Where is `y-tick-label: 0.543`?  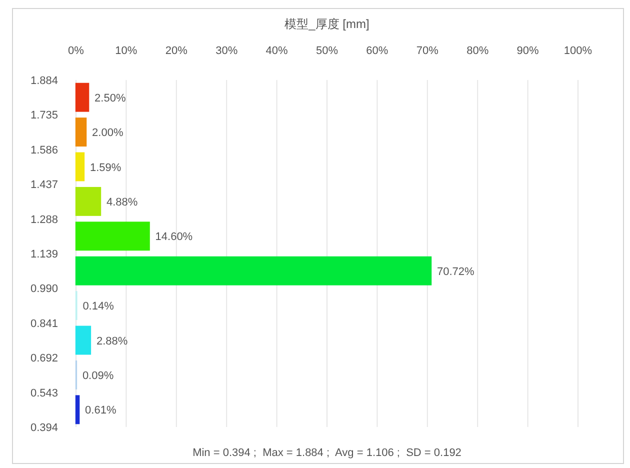 y-tick-label: 0.543 is located at coordinates (44, 393).